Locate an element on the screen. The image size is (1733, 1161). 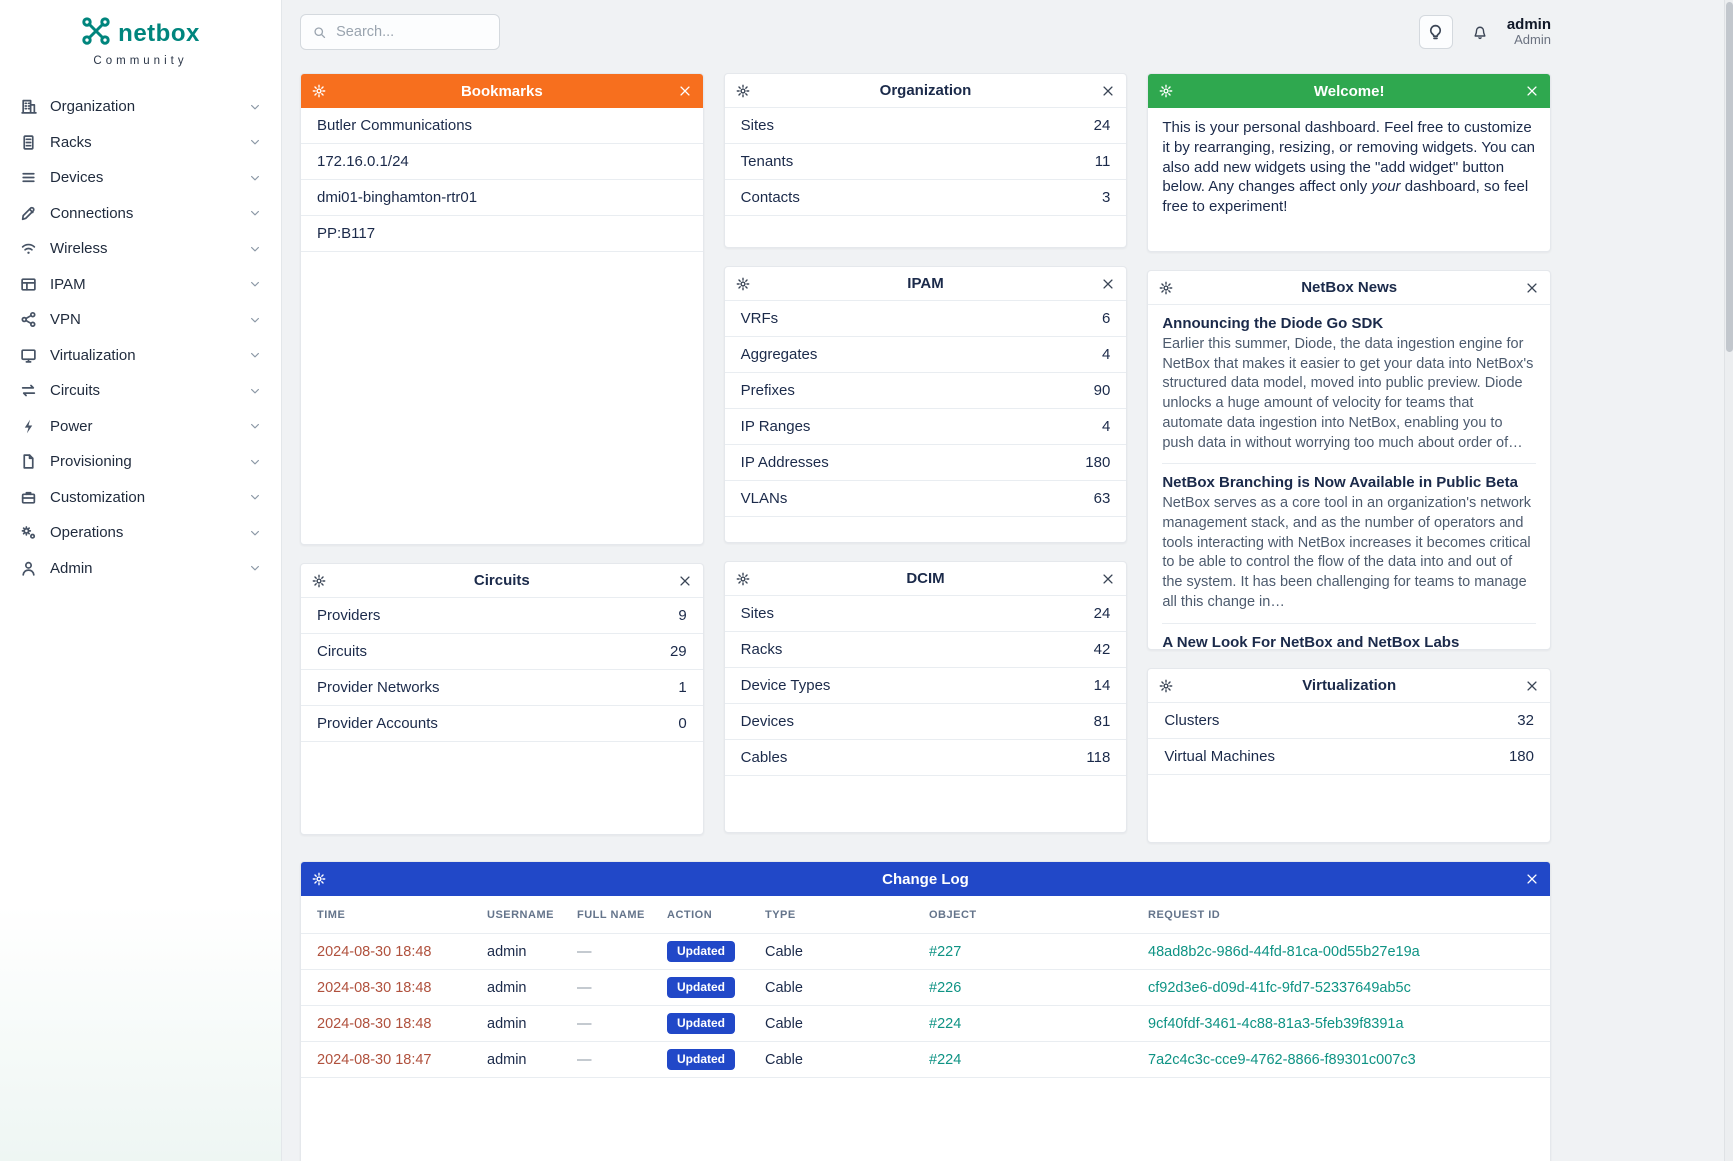
user-menu: admin Admin is located at coordinates (1529, 32).